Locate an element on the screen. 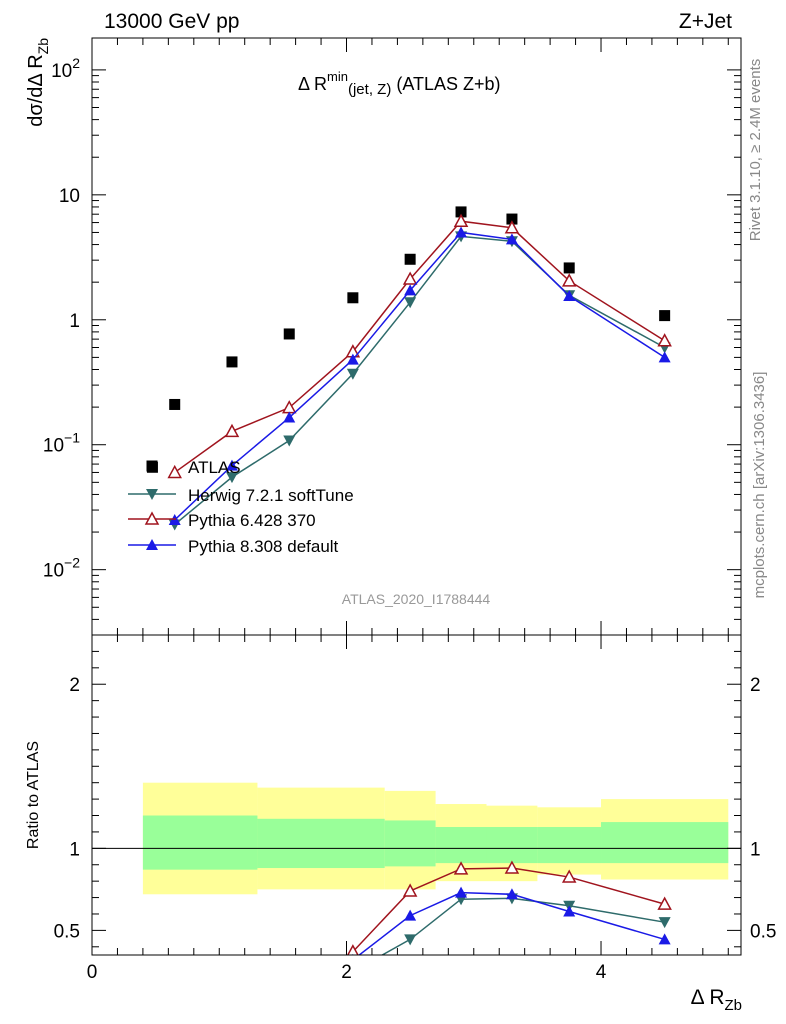 The width and height of the screenshot is (786, 1024). x-tick-label: 4 is located at coordinates (601, 972).